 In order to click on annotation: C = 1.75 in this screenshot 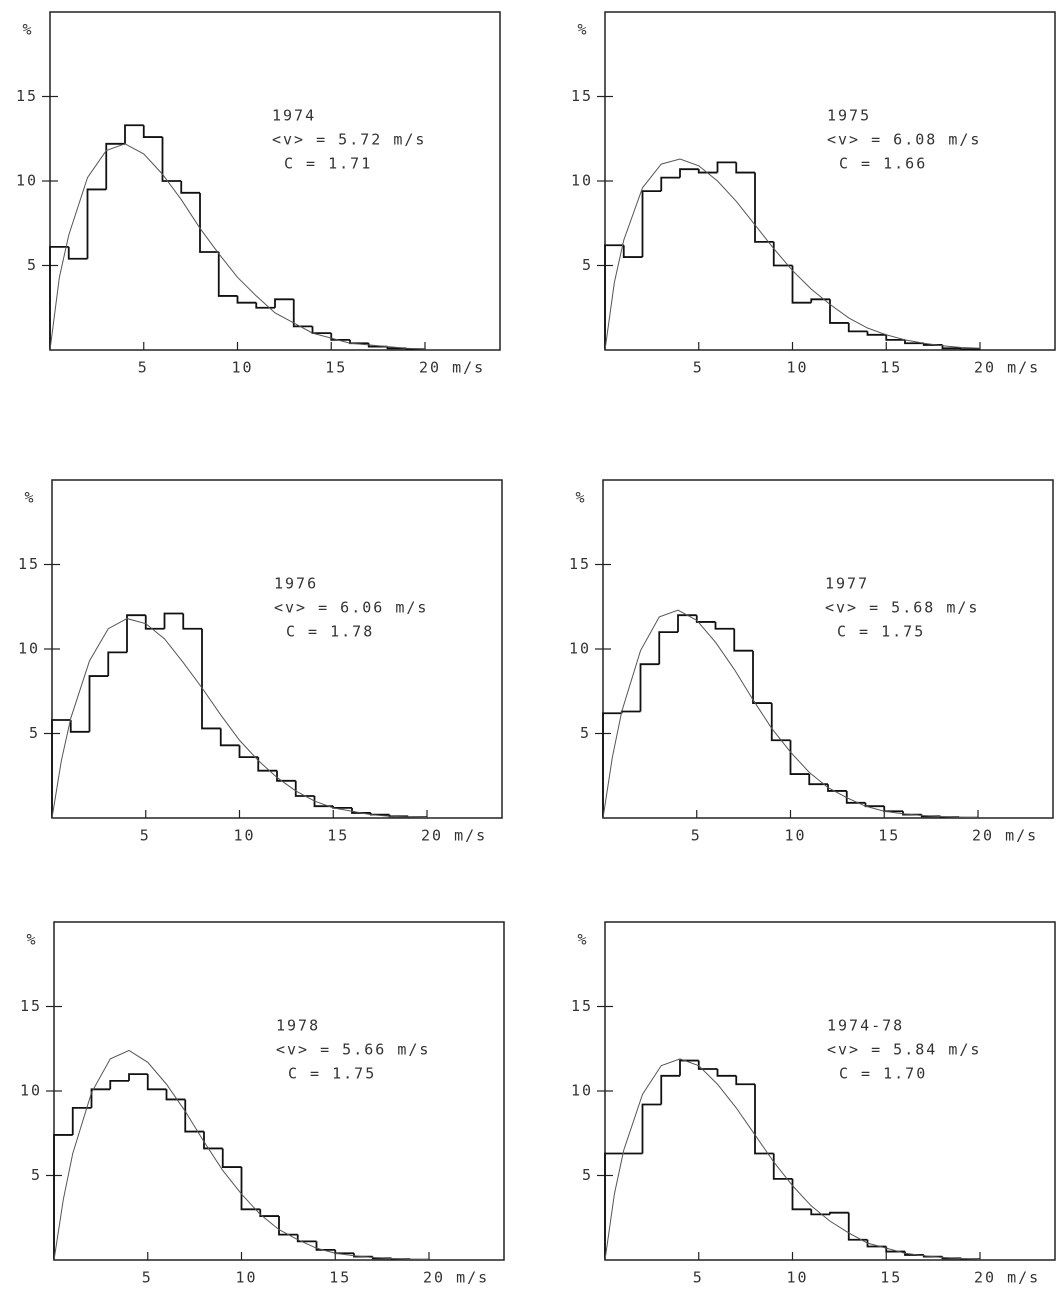, I will do `click(881, 632)`.